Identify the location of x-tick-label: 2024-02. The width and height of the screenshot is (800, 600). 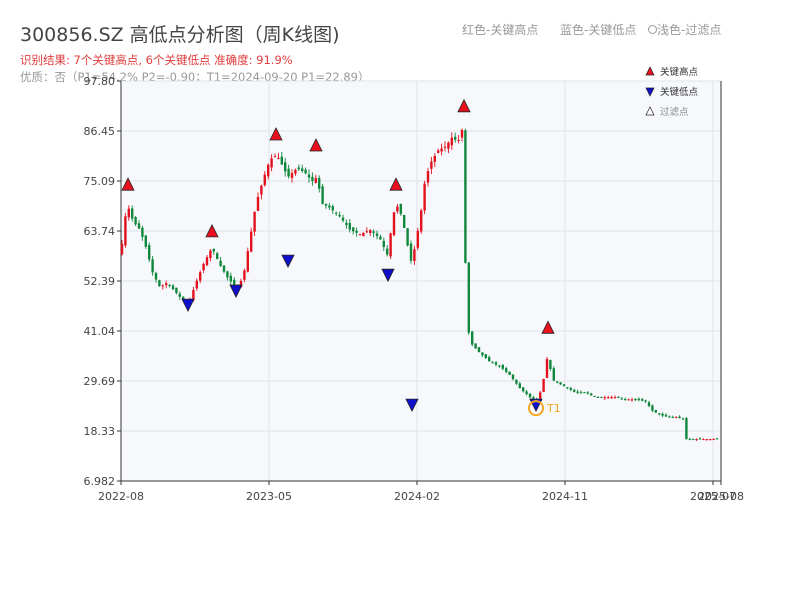
(417, 496).